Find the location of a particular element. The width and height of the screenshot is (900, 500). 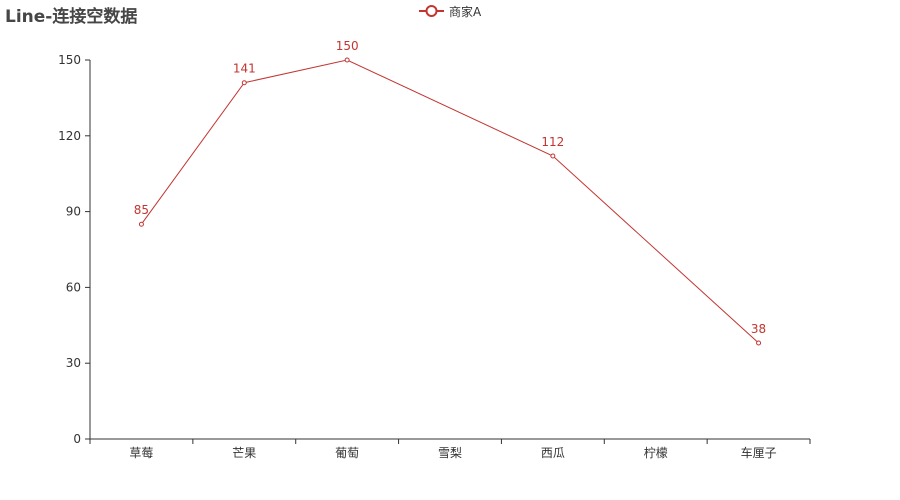

y-tick-label: 30 is located at coordinates (73, 363).